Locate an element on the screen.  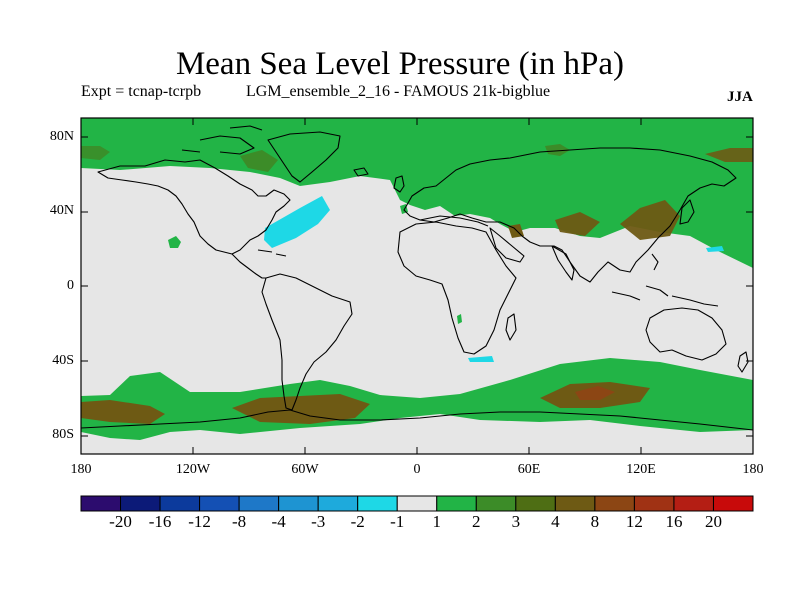
coastline-madagascar is located at coordinates (511, 327).